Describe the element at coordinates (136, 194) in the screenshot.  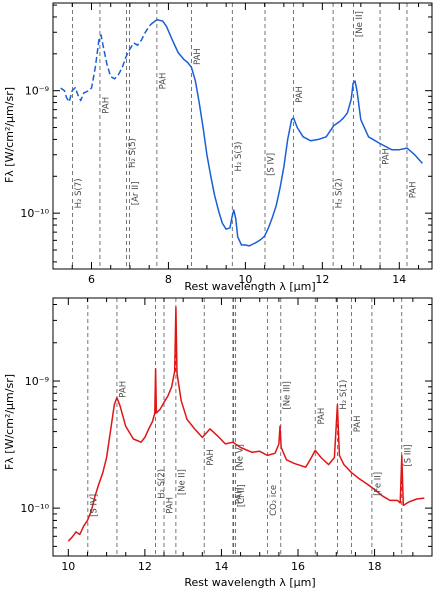
I see `line-label: [Ar II]` at that location.